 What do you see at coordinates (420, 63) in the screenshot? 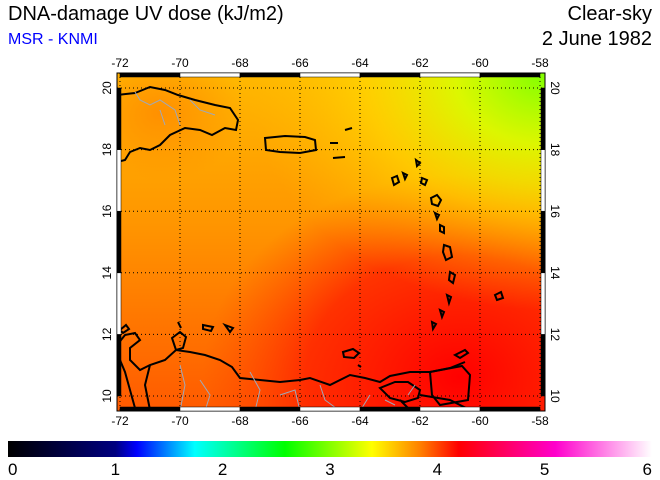
I see `lon-tick-top: -62` at bounding box center [420, 63].